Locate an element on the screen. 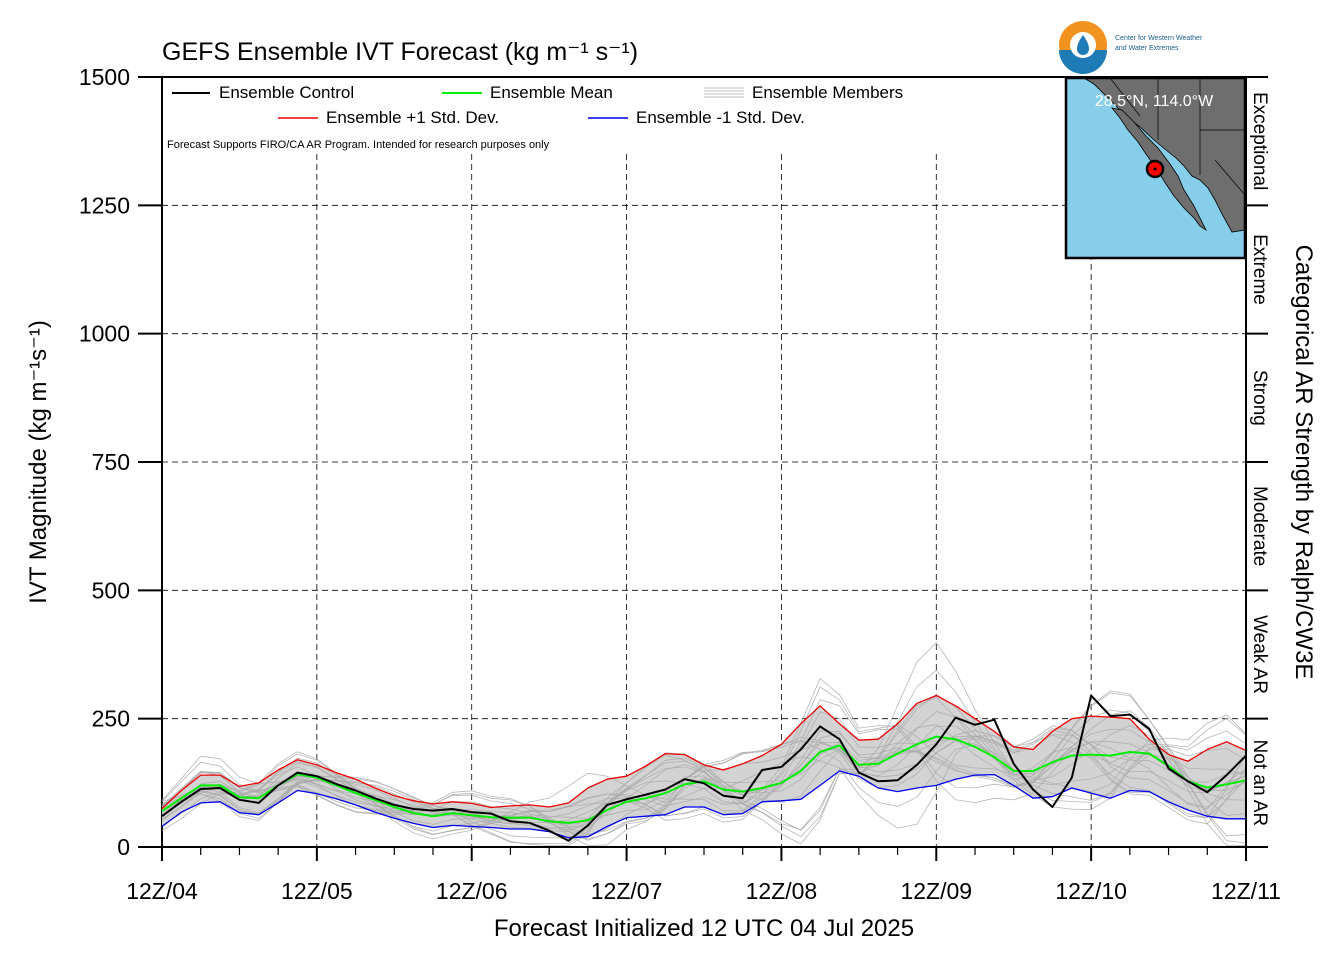 This screenshot has height=962, width=1336. x-tick-label: 12Z/06 is located at coordinates (472, 891).